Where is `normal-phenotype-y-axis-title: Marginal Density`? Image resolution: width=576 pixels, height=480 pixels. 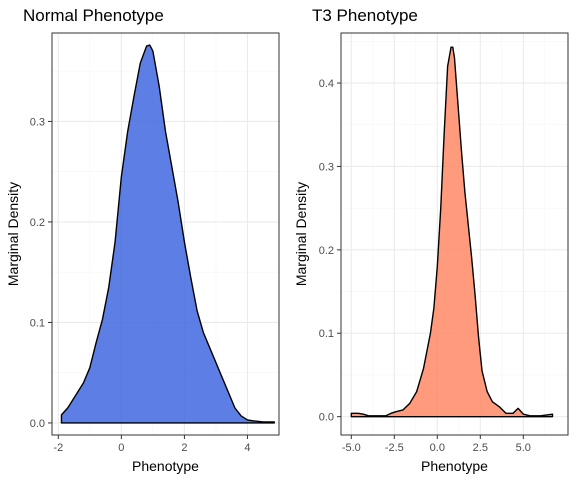 normal-phenotype-y-axis-title: Marginal Density is located at coordinates (13, 234).